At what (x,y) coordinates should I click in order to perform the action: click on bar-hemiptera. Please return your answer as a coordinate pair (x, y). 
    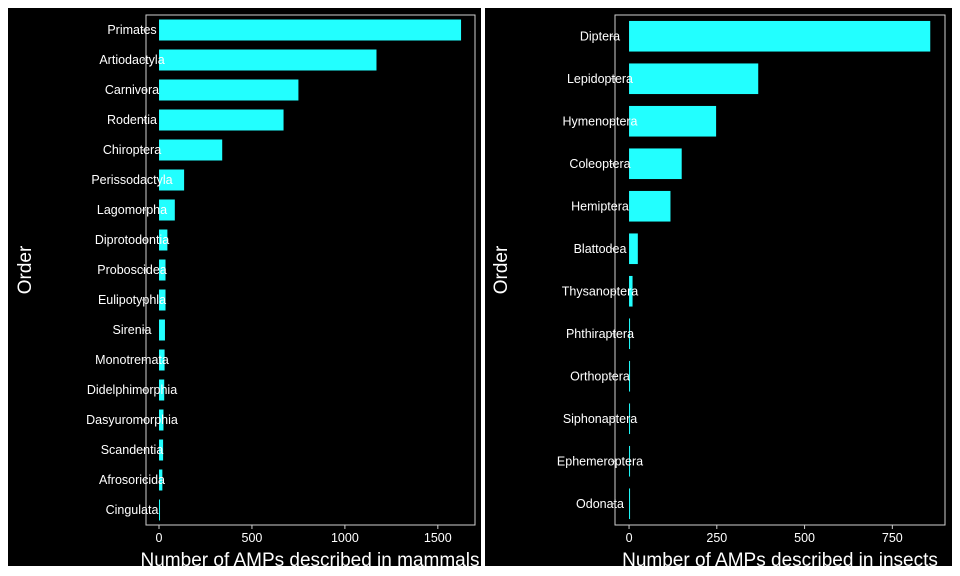
    Looking at the image, I should click on (650, 206).